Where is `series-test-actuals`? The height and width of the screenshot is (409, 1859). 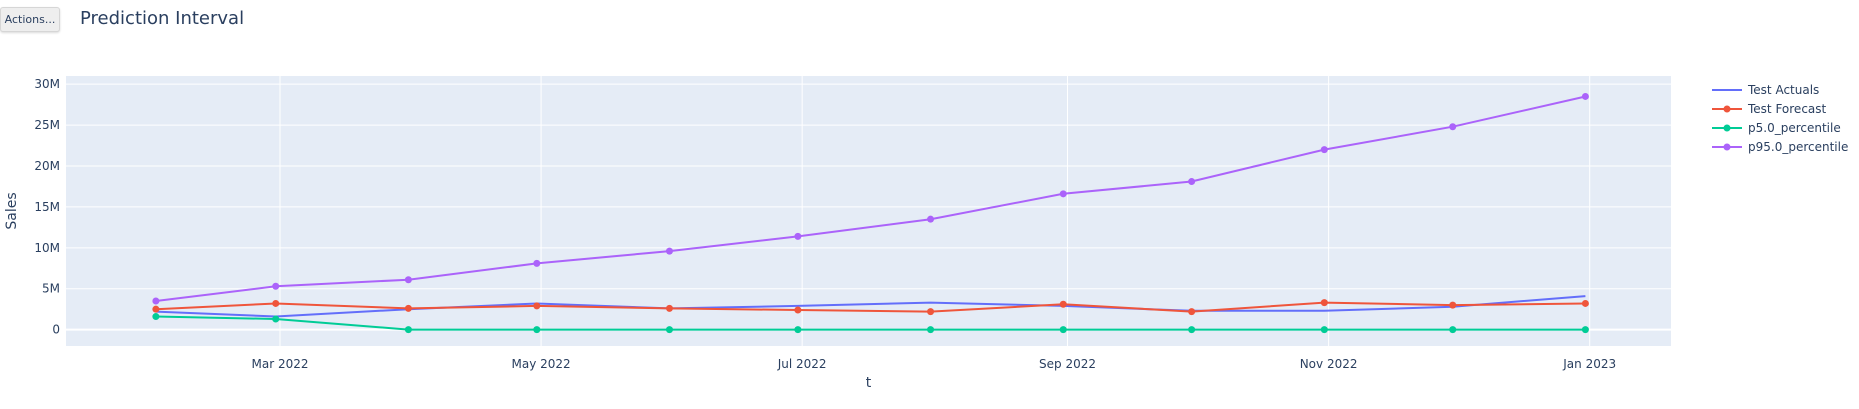
series-test-actuals is located at coordinates (870, 306).